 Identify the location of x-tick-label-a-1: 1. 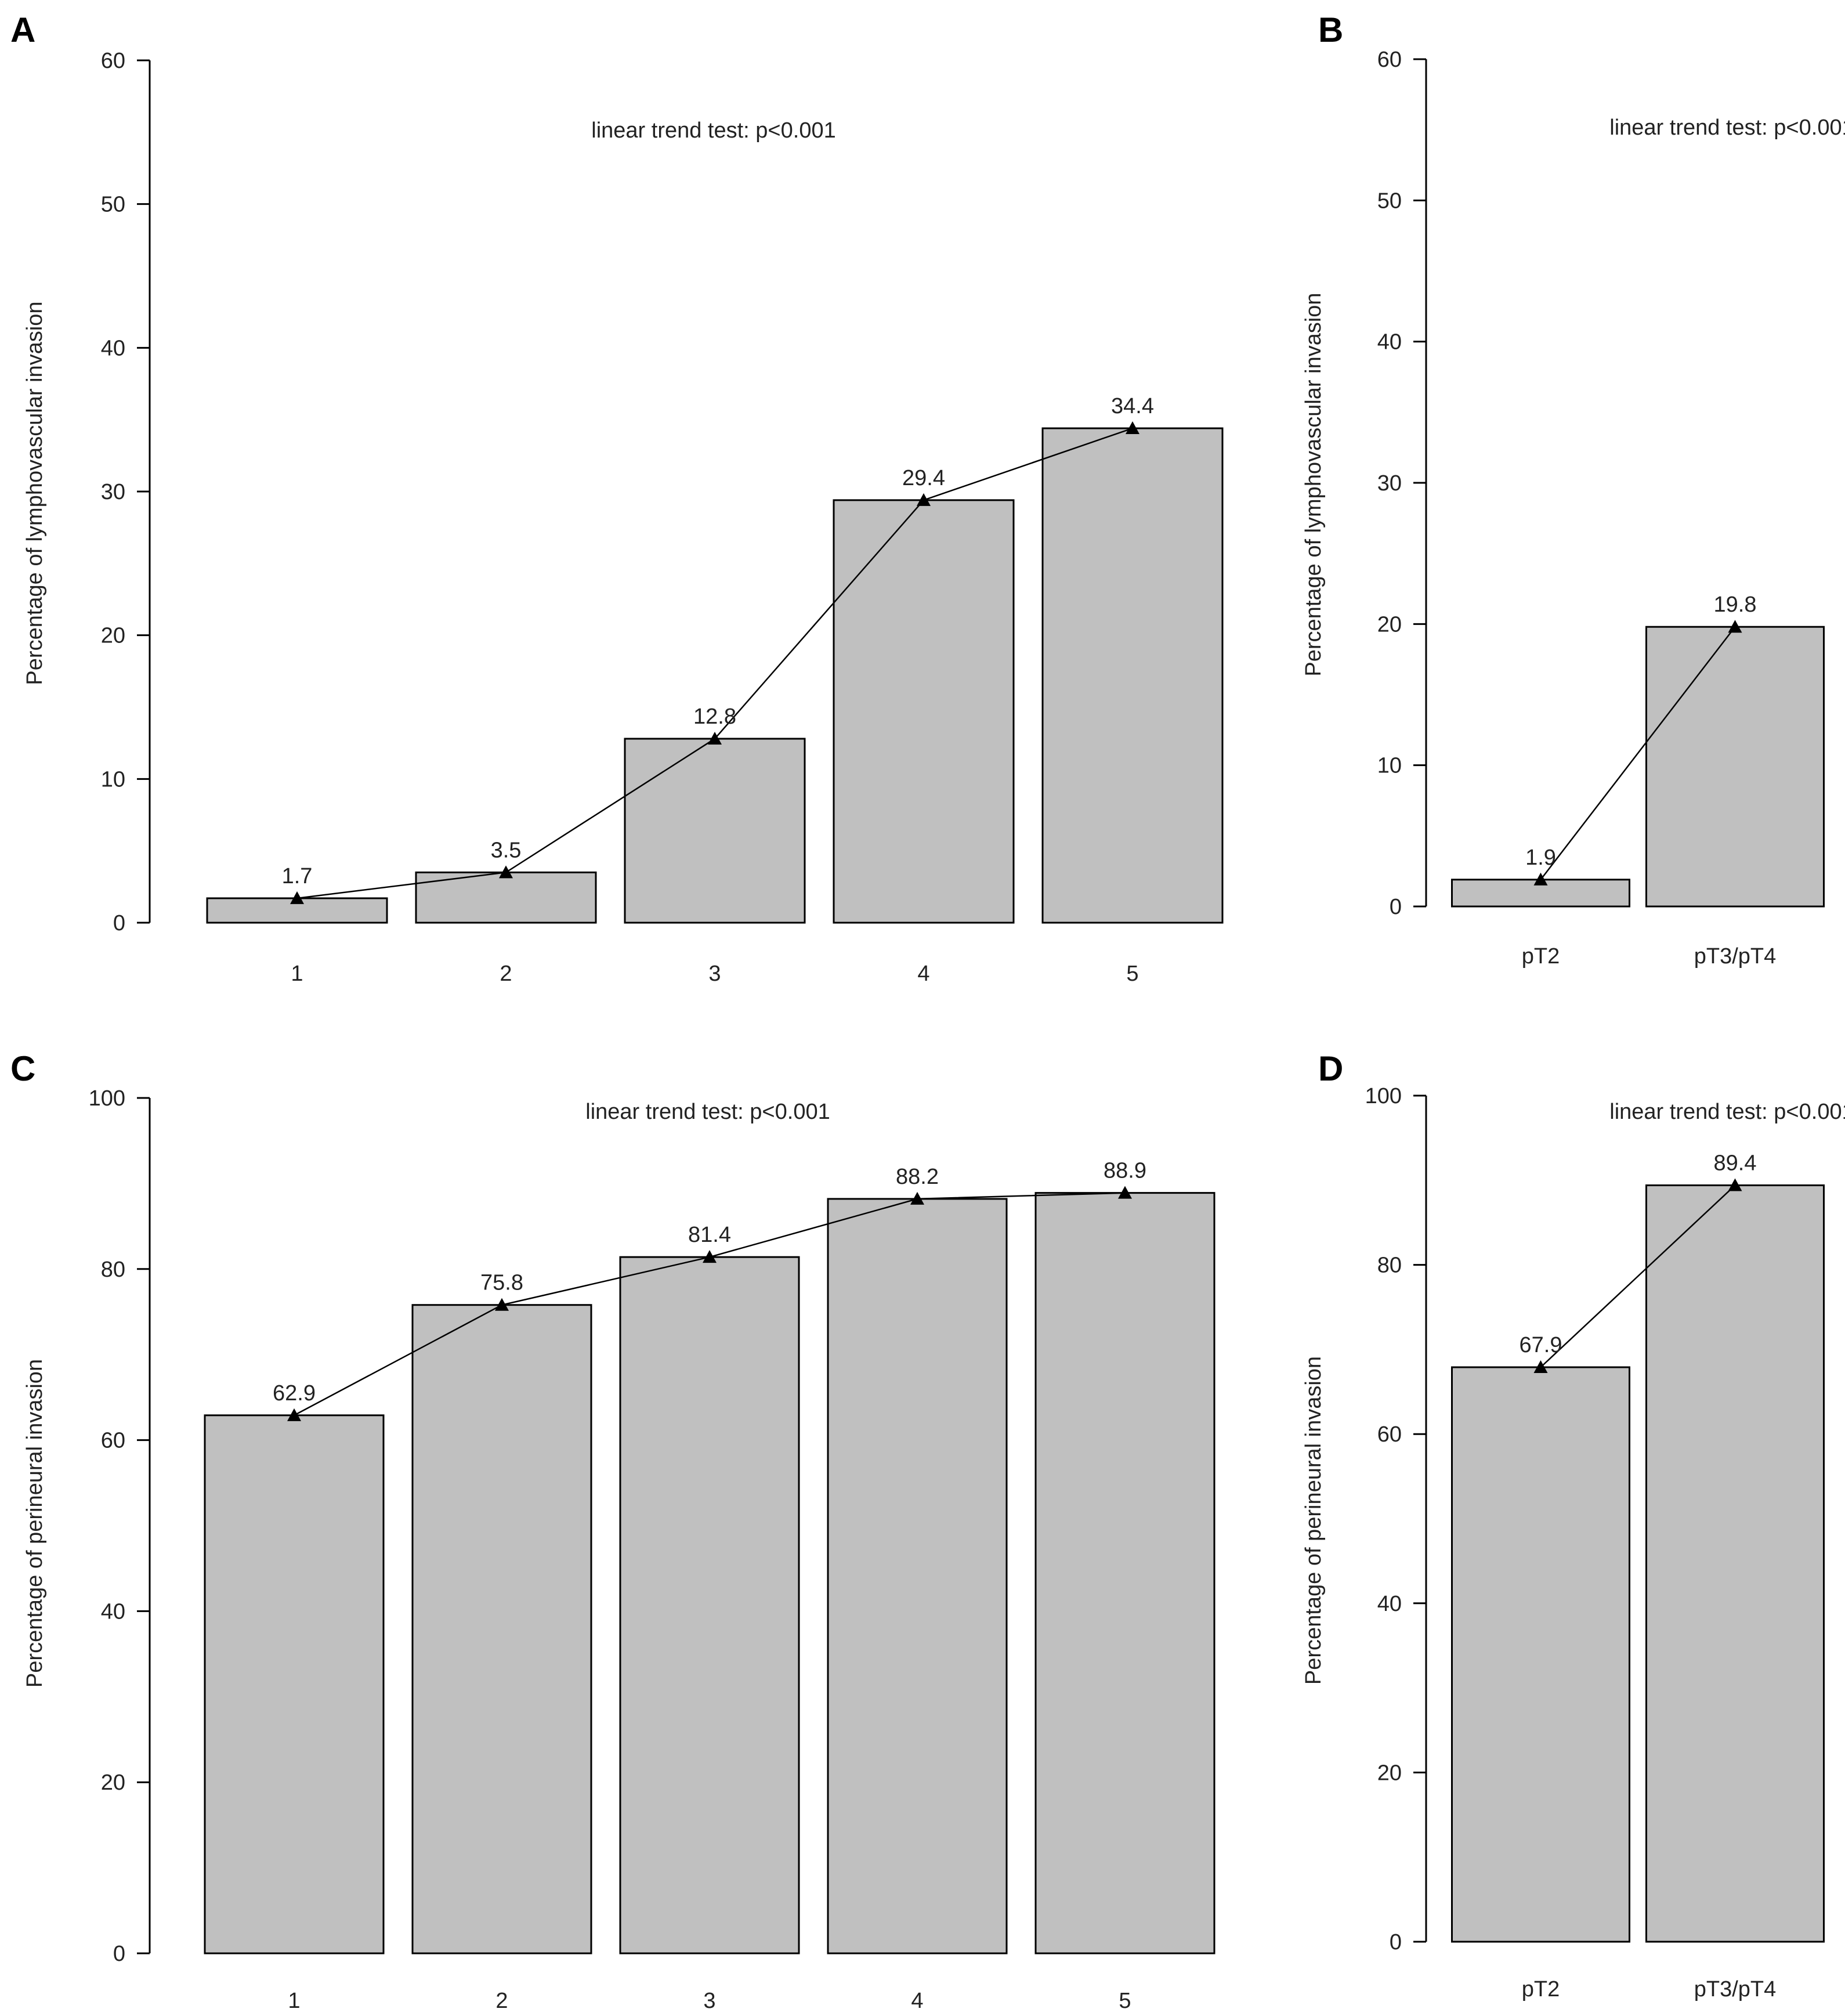
(297, 974).